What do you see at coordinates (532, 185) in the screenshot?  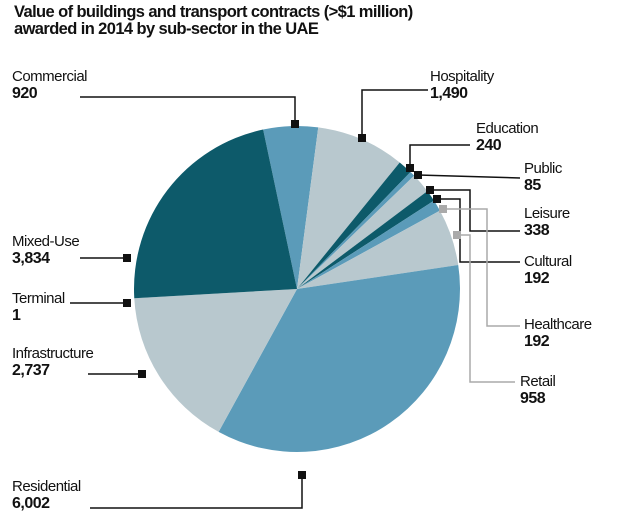 I see `slice-label-value: 85` at bounding box center [532, 185].